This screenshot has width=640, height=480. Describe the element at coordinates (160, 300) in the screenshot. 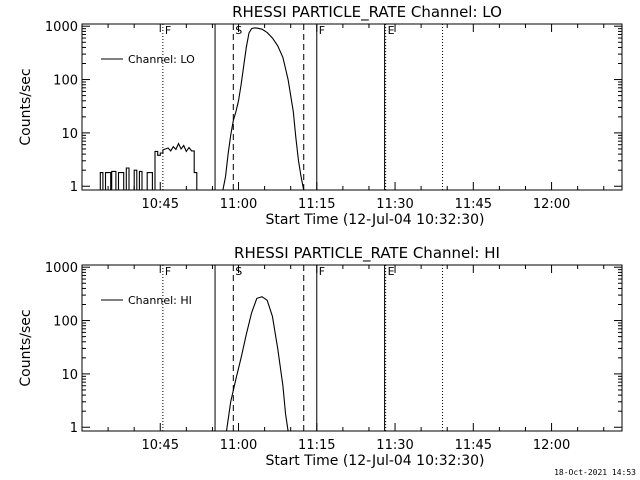

I see `panel2-legend-label: Channel: HI` at that location.